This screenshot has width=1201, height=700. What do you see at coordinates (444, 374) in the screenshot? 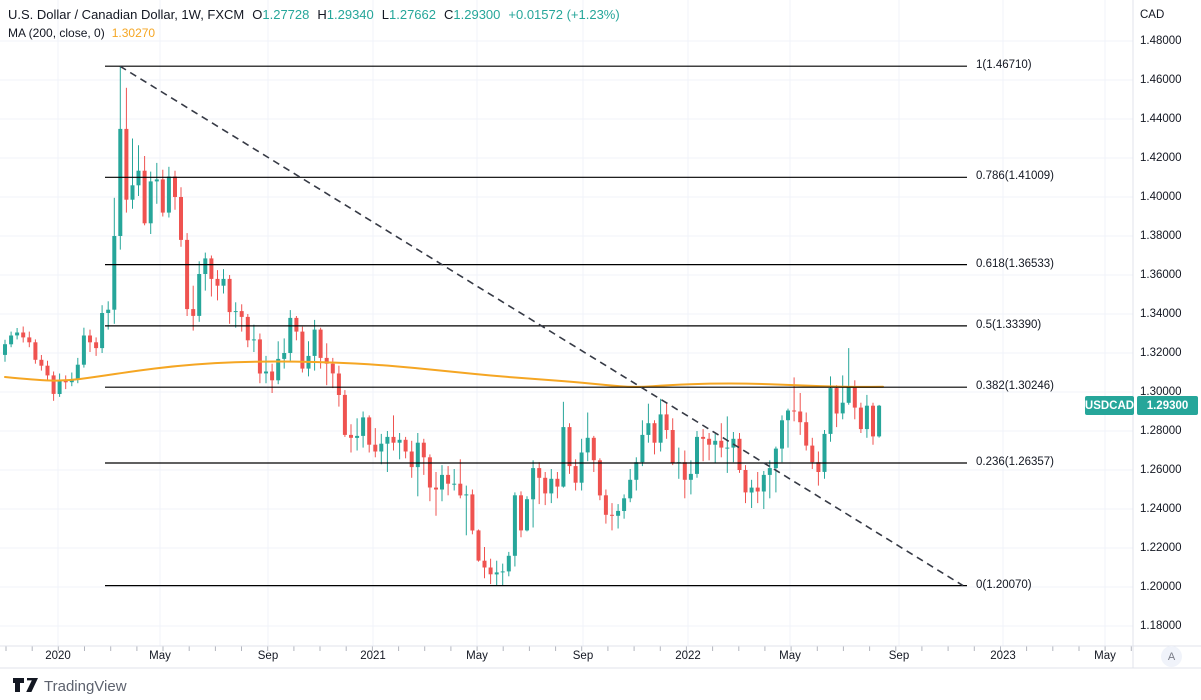
I see `ma200-line` at bounding box center [444, 374].